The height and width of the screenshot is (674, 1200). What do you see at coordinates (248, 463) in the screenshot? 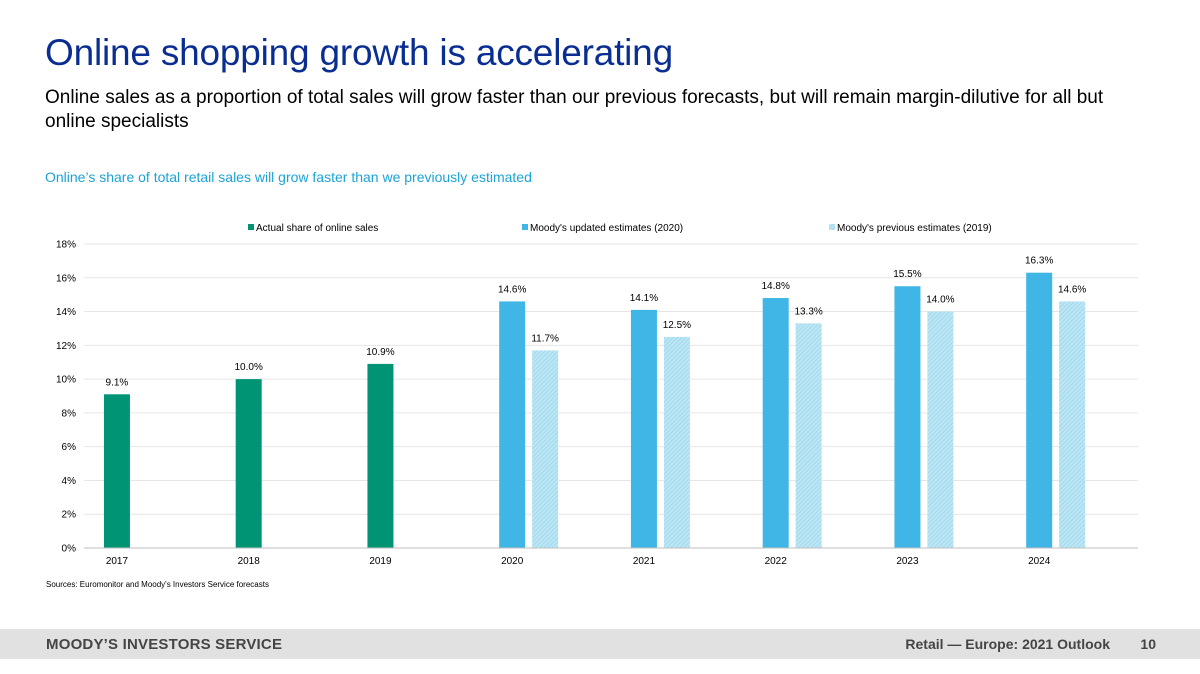
I see `bar-actual-2018` at bounding box center [248, 463].